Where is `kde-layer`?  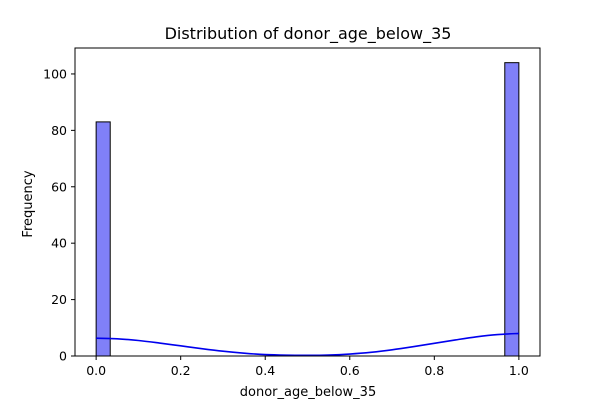 kde-layer is located at coordinates (307, 344).